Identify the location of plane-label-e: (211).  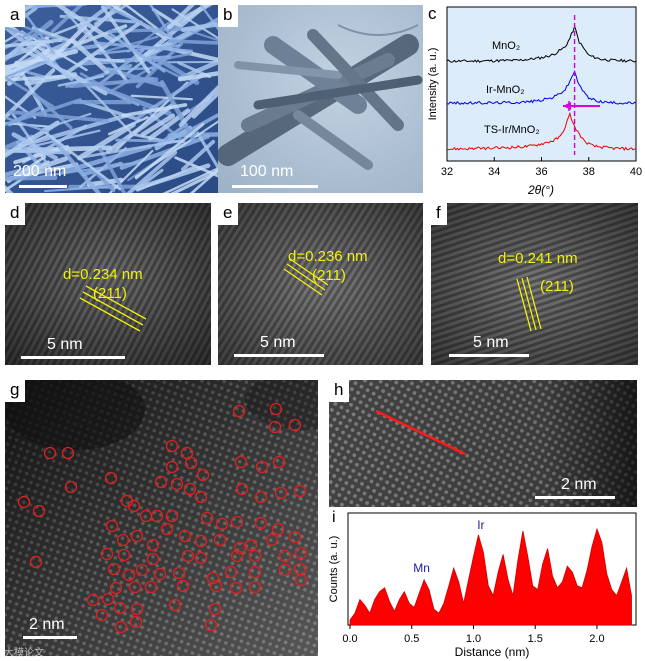
(329, 275).